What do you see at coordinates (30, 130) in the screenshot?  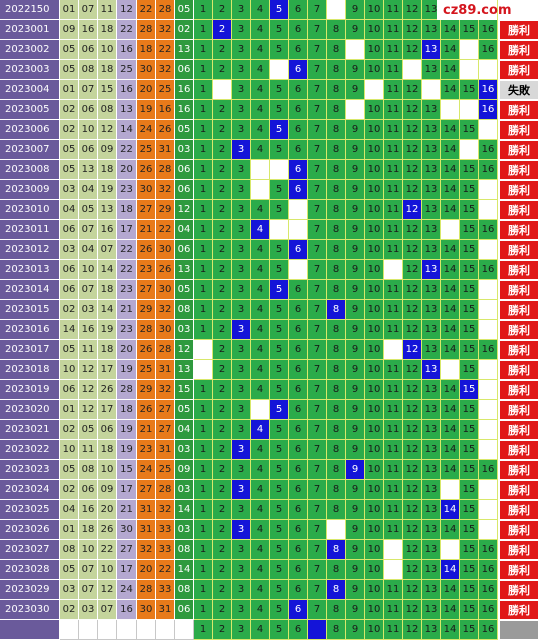 I see `issue-number: 2023006` at bounding box center [30, 130].